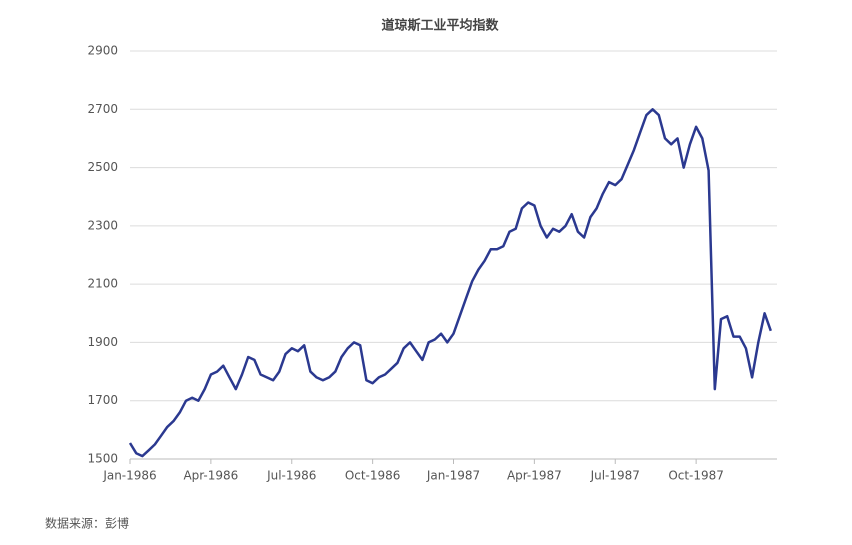 The height and width of the screenshot is (545, 852). Describe the element at coordinates (534, 476) in the screenshot. I see `x-tick-label: Apr-1987` at that location.